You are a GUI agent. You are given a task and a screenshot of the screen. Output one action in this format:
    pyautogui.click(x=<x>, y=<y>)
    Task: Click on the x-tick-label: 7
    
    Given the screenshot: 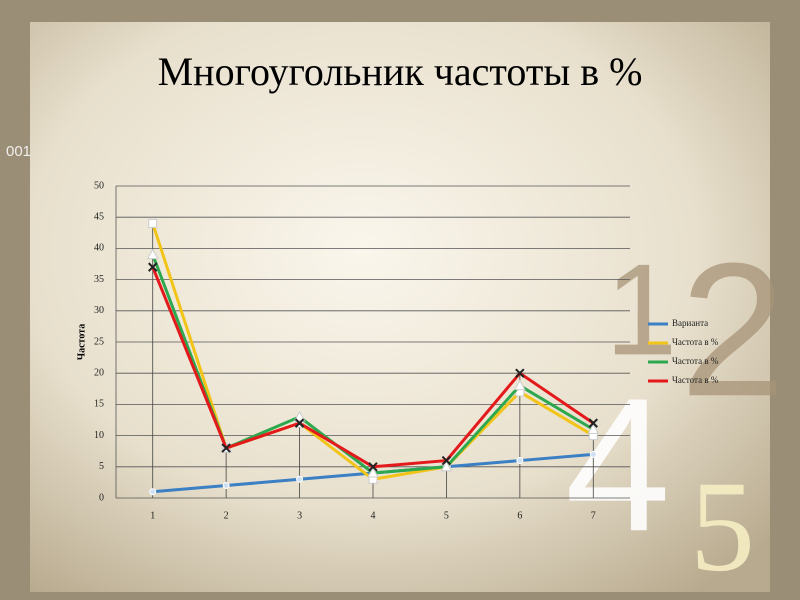 What is the action you would take?
    pyautogui.click(x=593, y=515)
    